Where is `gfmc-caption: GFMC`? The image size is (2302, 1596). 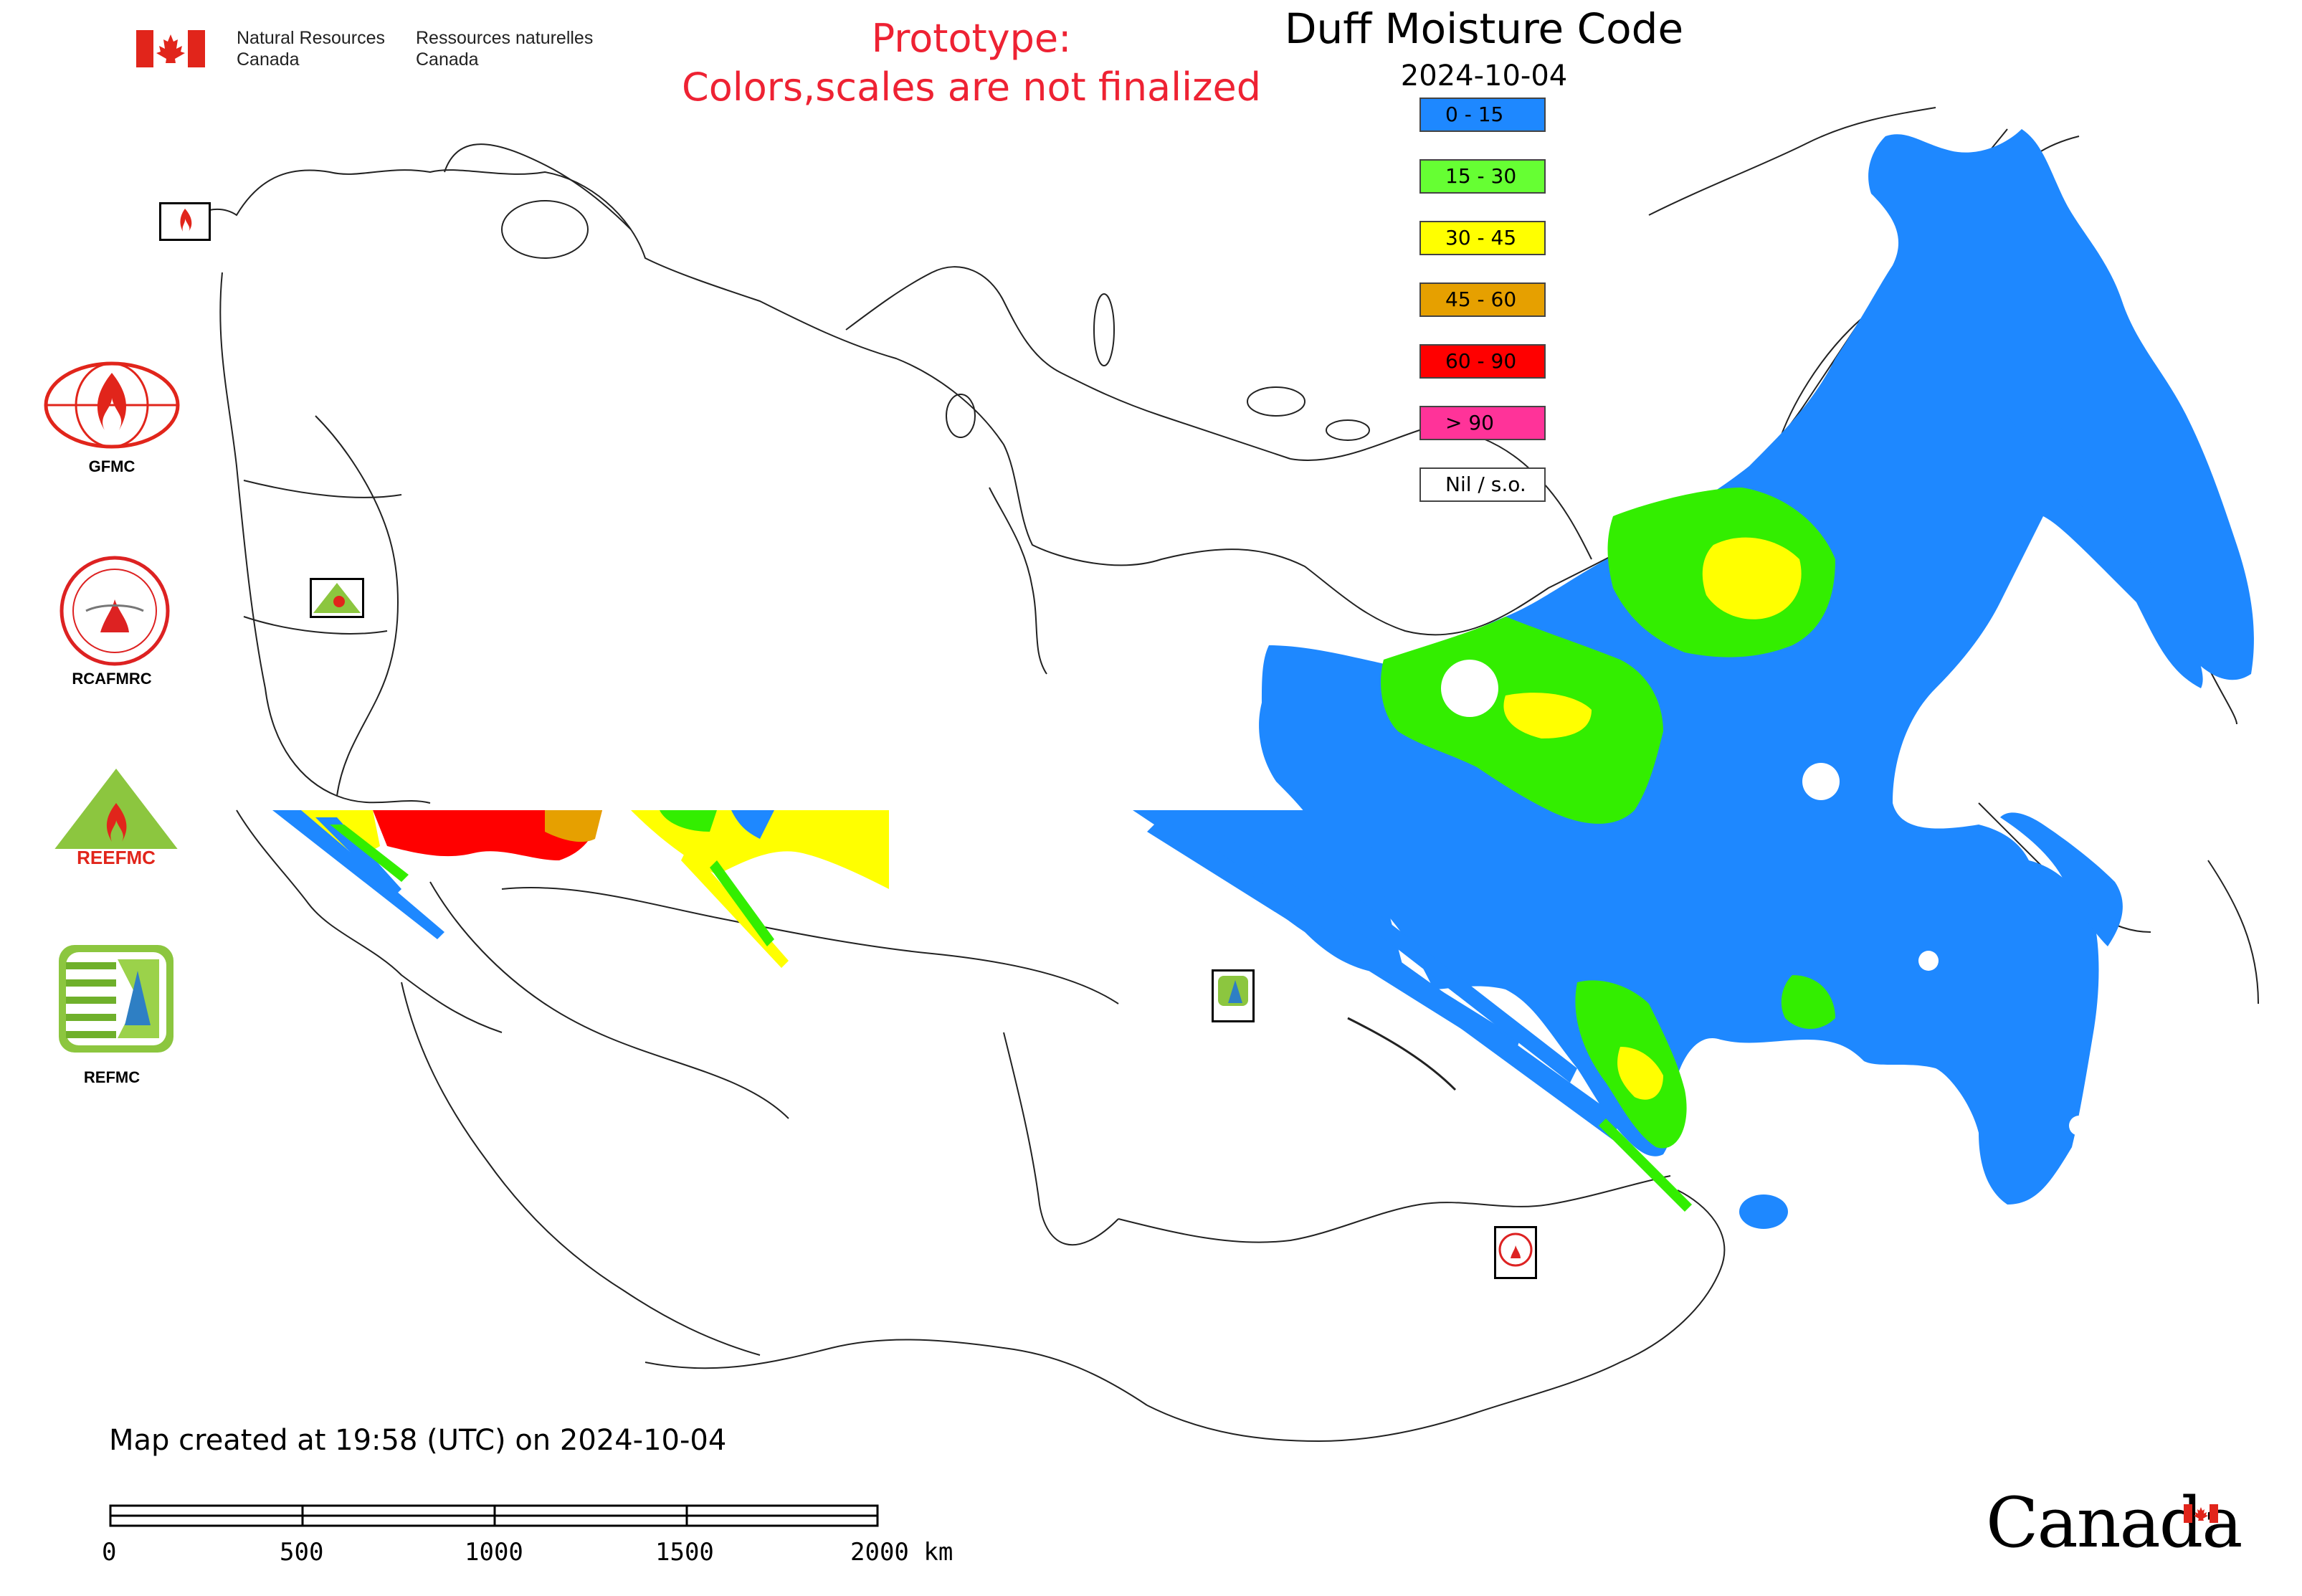 gfmc-caption: GFMC is located at coordinates (112, 466).